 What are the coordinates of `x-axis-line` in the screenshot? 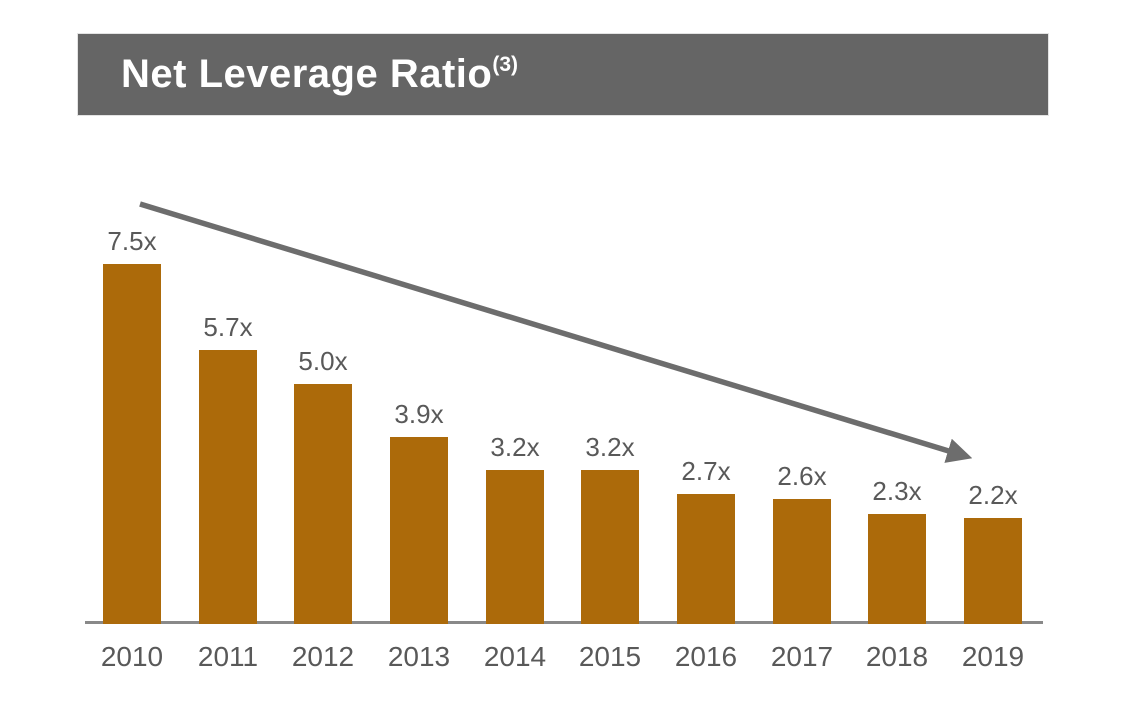 It's located at (564, 622).